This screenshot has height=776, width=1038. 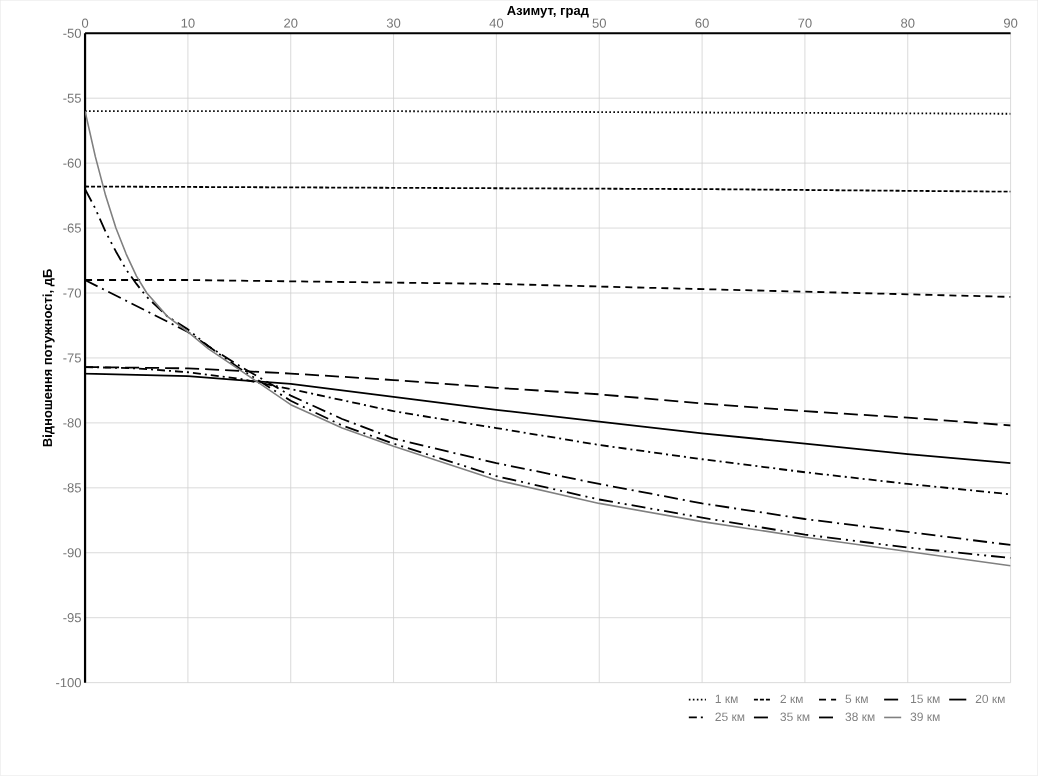 I want to click on x-tick-label: 50, so click(x=599, y=23).